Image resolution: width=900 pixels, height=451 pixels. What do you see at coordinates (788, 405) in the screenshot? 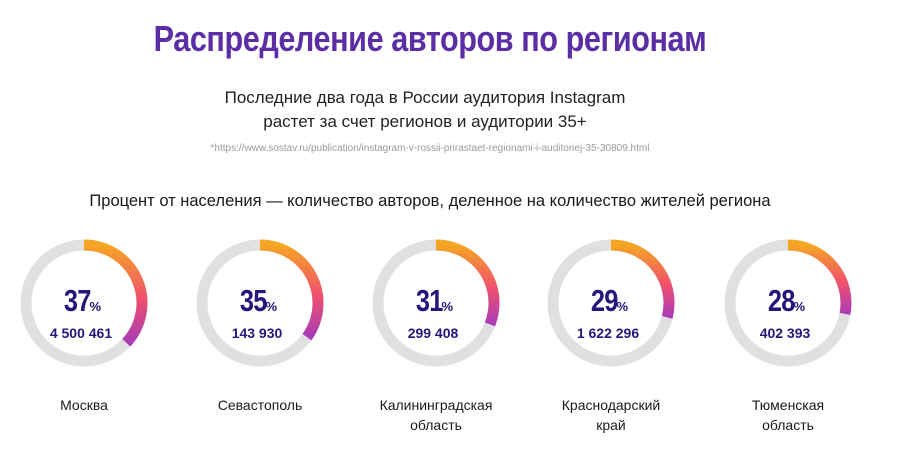
I see `region-name: Тюменская` at bounding box center [788, 405].